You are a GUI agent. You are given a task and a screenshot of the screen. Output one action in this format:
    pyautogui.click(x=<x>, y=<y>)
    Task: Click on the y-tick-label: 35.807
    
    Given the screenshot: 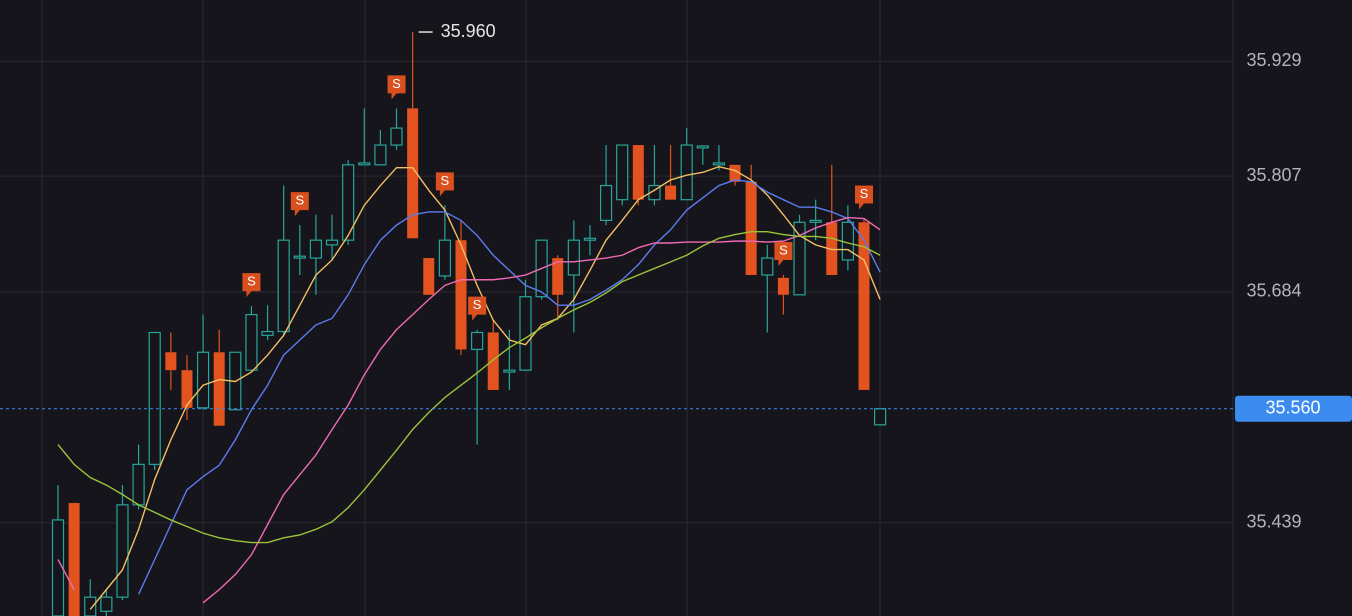 What is the action you would take?
    pyautogui.click(x=1273, y=175)
    